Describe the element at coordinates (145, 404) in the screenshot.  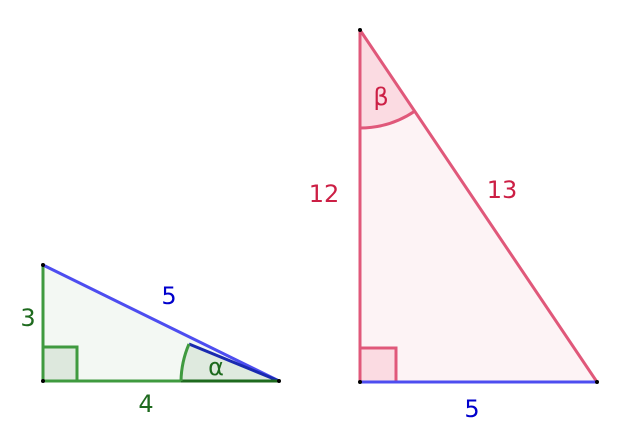
I see `side-label: 4` at that location.